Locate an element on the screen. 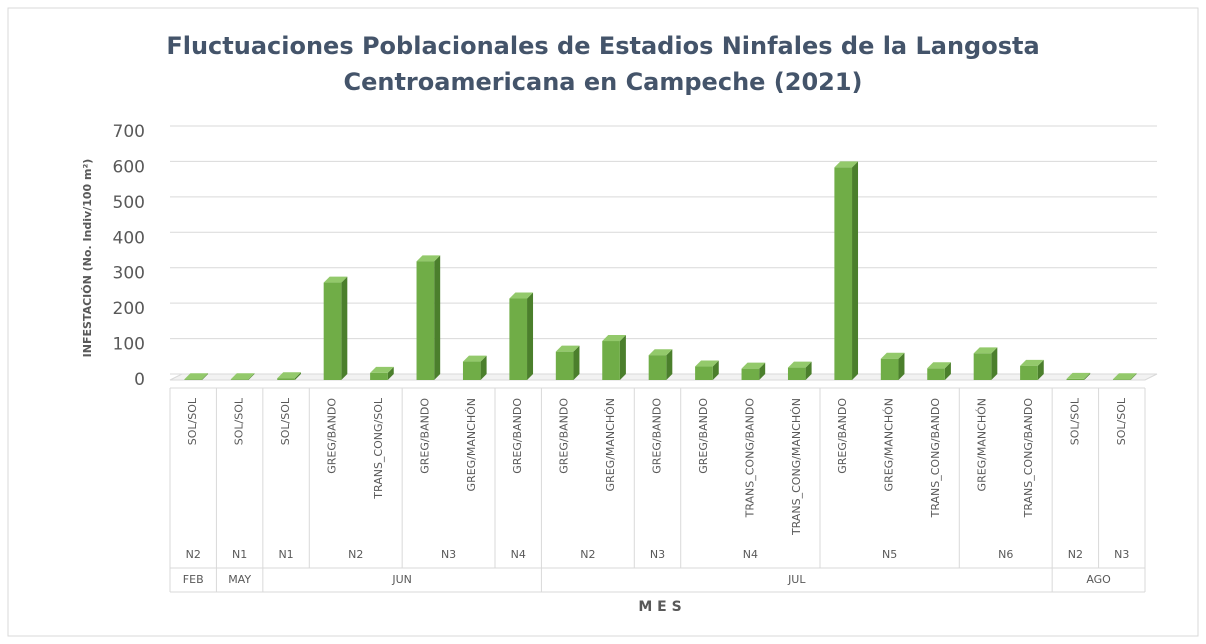 This screenshot has width=1206, height=644. y-tick-label: 0 is located at coordinates (139, 380).